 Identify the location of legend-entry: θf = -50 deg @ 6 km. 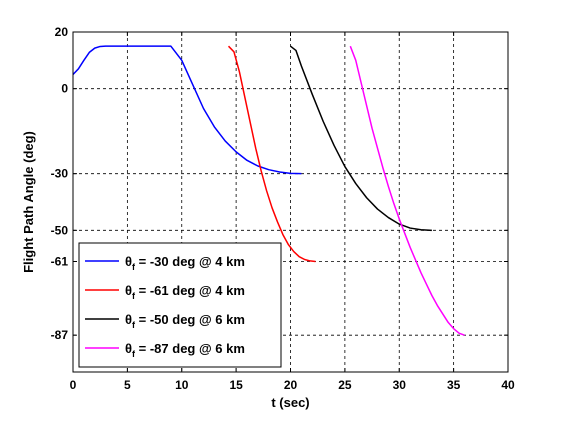
(185, 321).